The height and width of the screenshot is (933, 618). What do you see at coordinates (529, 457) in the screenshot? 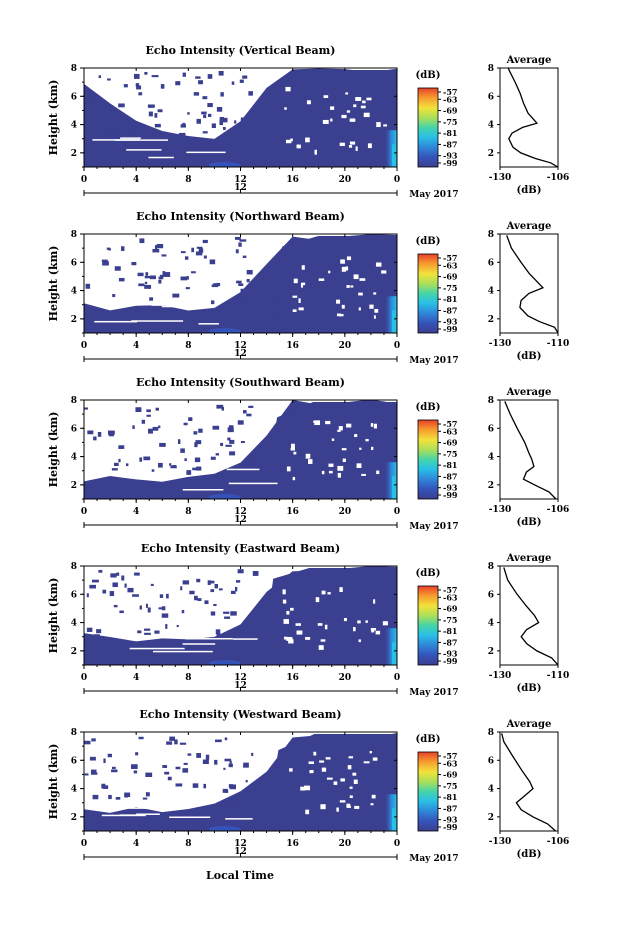
I see `average-panel: Average 2 4 6 8 -130 -106 (dB)` at bounding box center [529, 457].